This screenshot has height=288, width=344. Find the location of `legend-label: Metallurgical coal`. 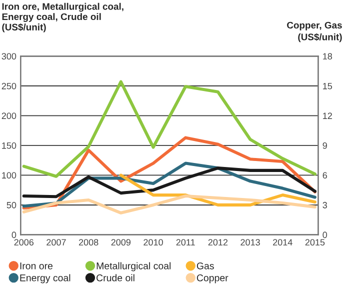

legend-label: Metallurgical coal is located at coordinates (133, 267).